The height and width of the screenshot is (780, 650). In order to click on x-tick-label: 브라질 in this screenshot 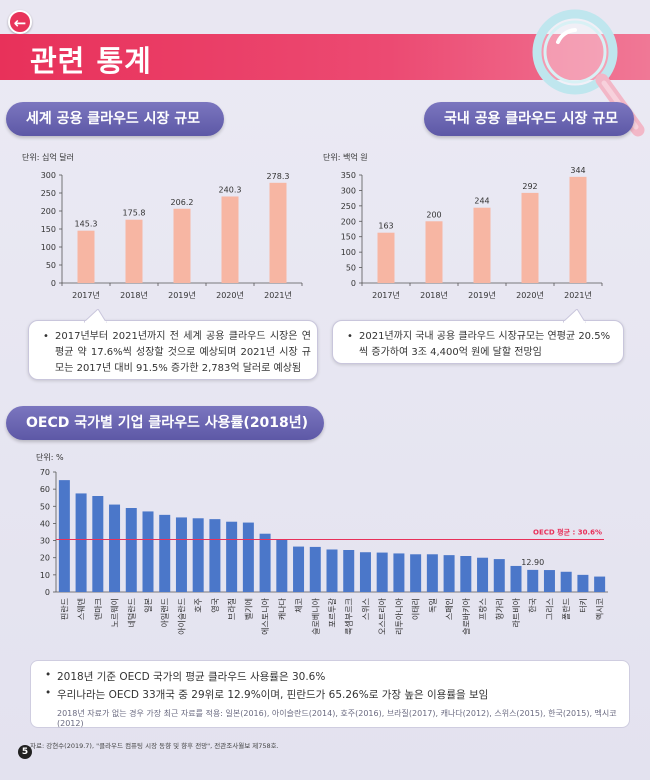, I will do `click(232, 609)`.